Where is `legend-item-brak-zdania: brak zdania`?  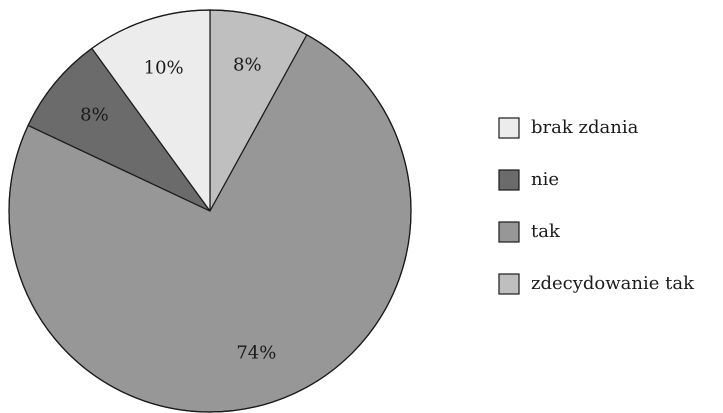
legend-item-brak-zdania: brak zdania is located at coordinates (568, 128).